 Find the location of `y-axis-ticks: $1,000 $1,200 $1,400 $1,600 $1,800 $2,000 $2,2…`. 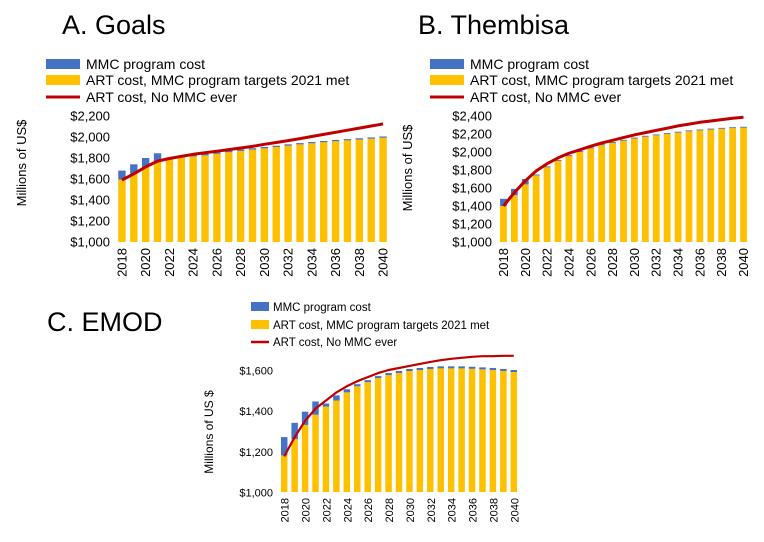

y-axis-ticks: $1,000 $1,200 $1,400 $1,600 $1,800 $2,000 $2,2… is located at coordinates (472, 179).